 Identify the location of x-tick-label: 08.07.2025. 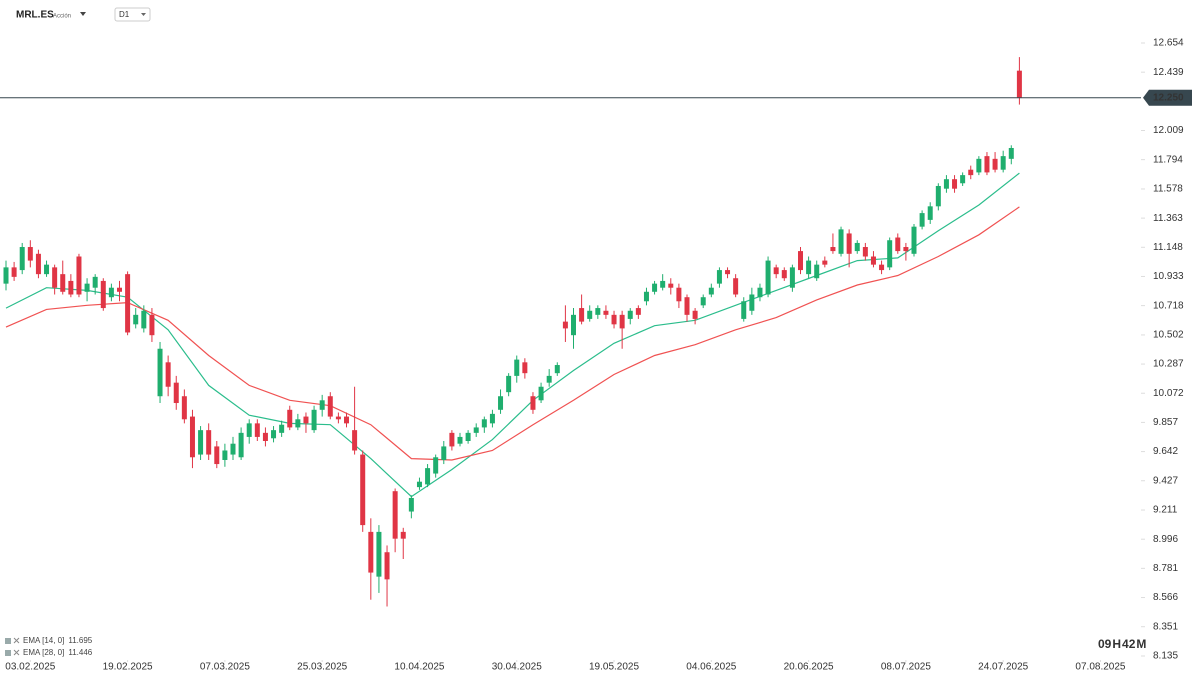
(906, 667).